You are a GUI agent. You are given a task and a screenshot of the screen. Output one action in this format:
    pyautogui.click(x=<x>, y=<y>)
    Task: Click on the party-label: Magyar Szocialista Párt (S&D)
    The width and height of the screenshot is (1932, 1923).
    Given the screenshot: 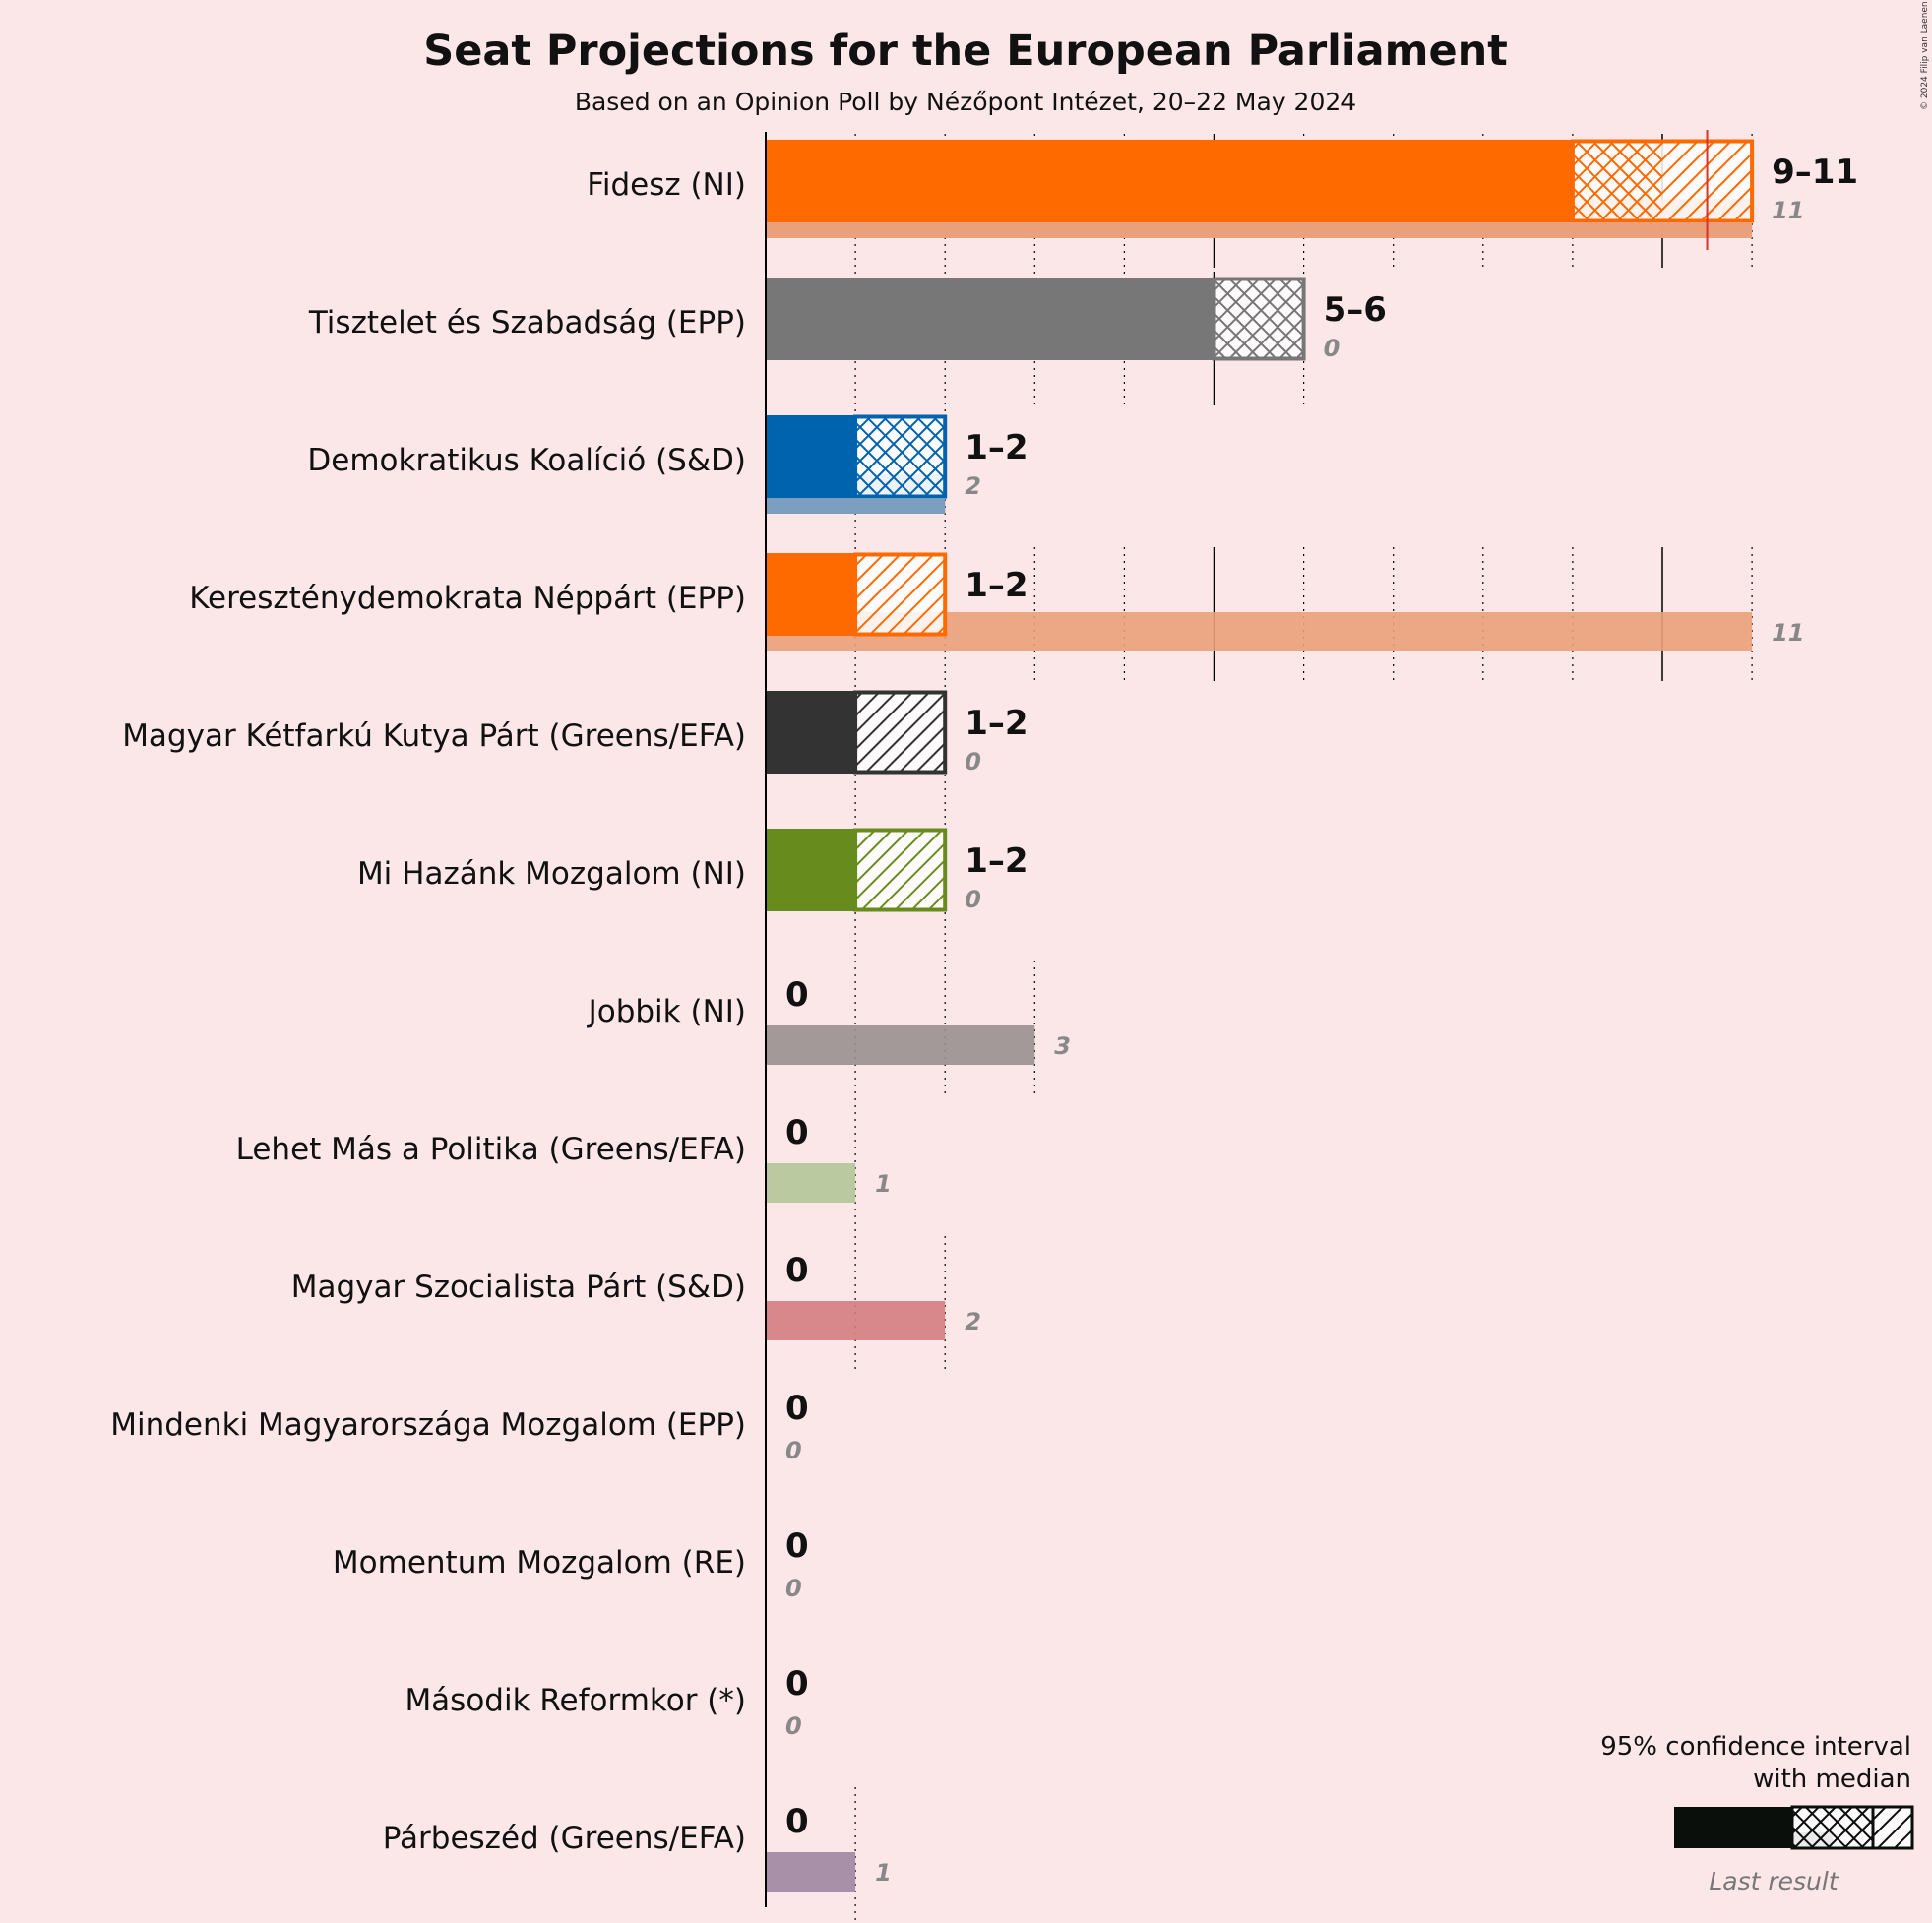 What is the action you would take?
    pyautogui.click(x=518, y=1288)
    